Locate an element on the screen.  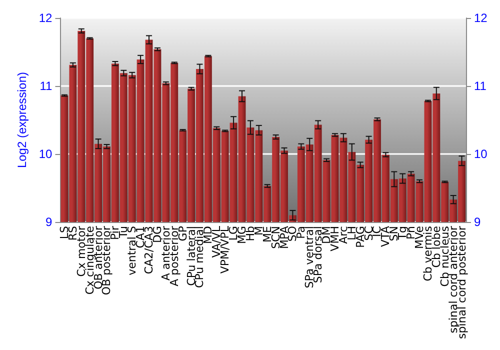
y-axis-title: Log2 (expression) is located at coordinates (22, 120).